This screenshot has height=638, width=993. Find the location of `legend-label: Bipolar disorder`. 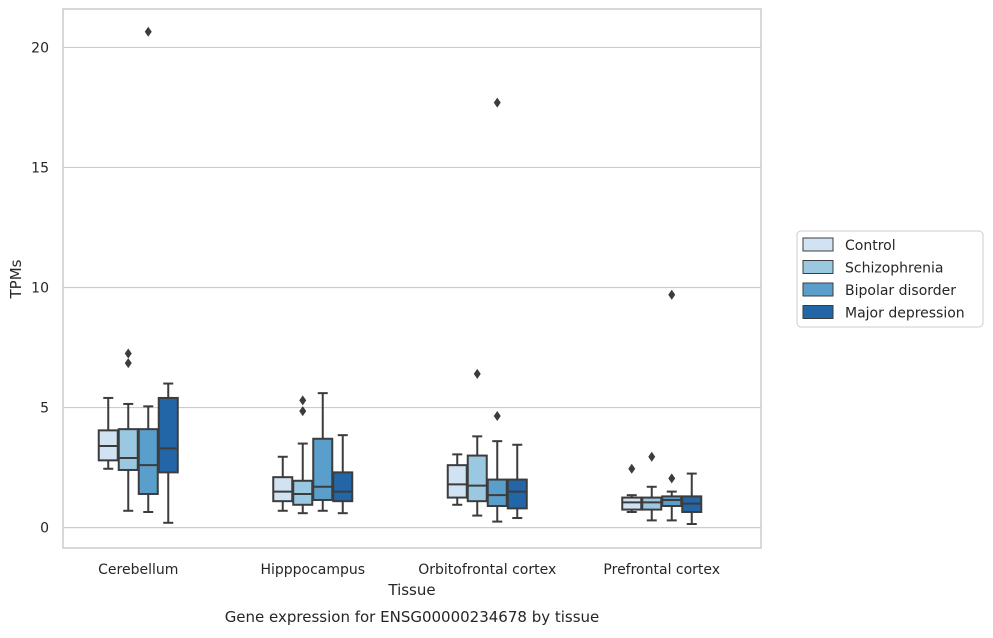

legend-label: Bipolar disorder is located at coordinates (900, 291).